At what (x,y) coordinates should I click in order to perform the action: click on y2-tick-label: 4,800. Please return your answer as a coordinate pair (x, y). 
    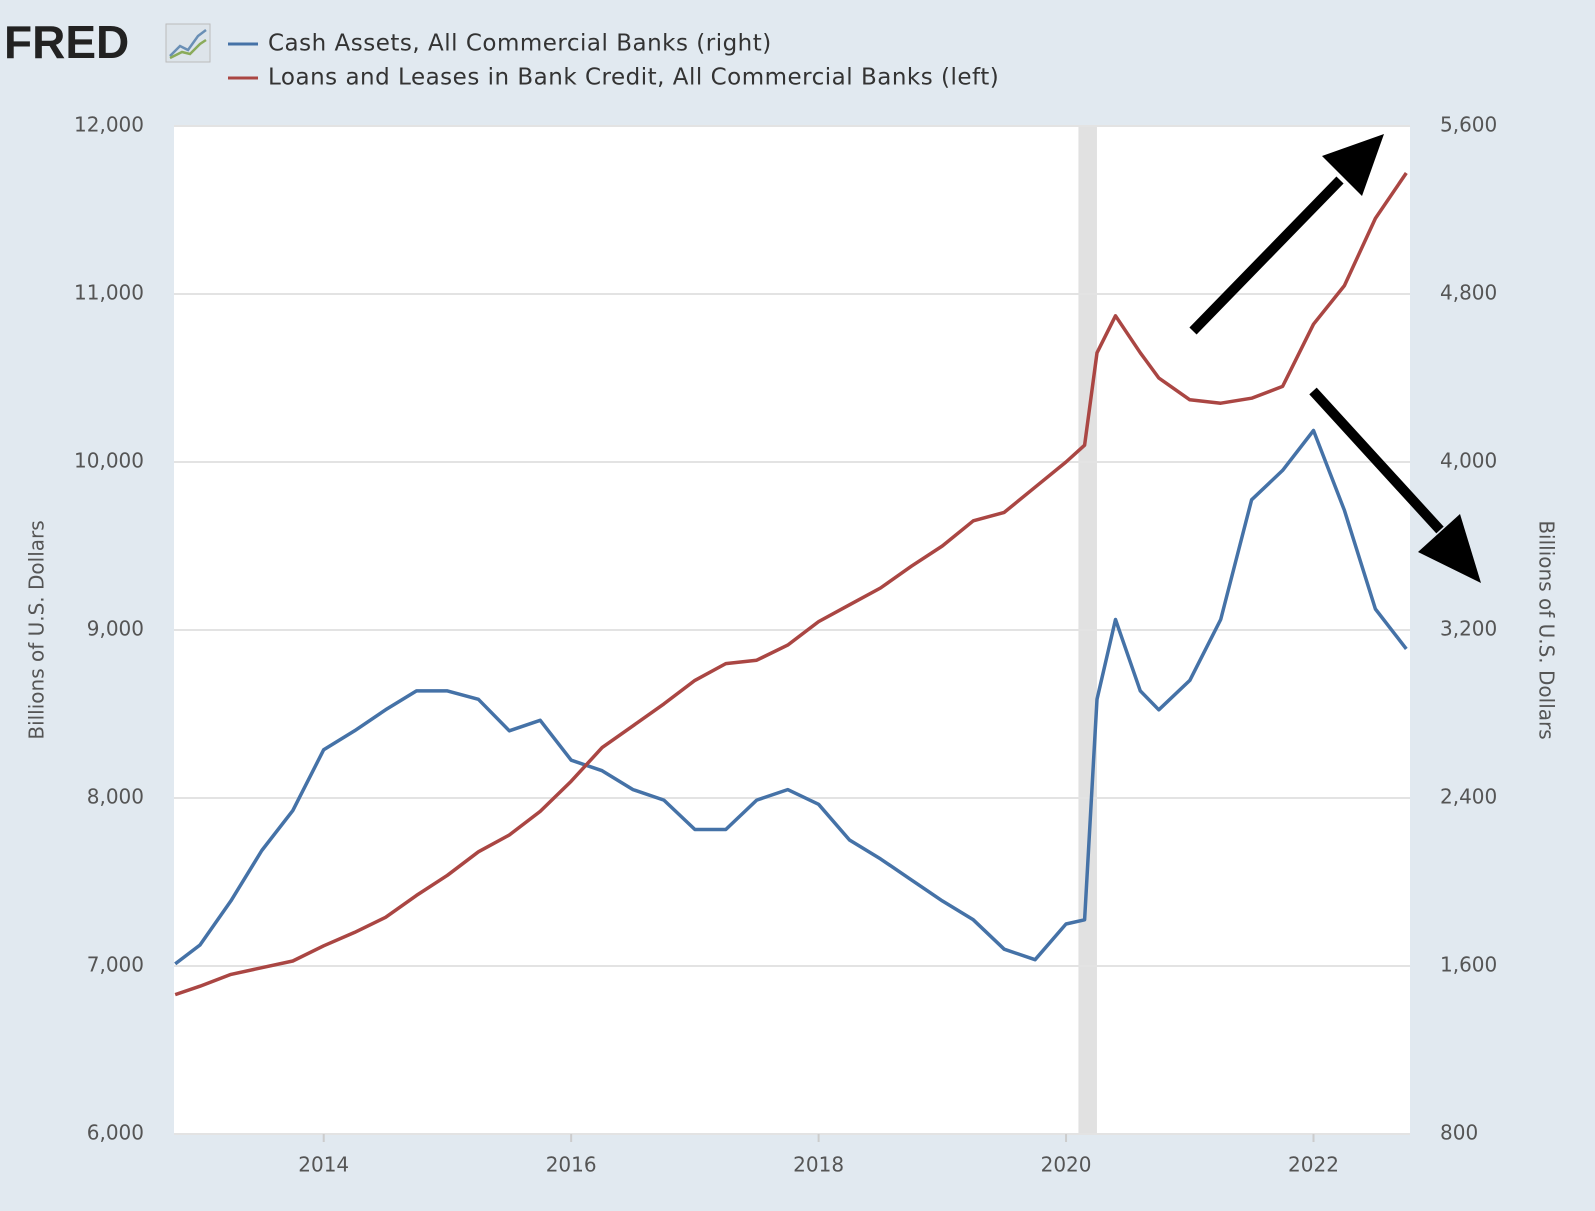
    Looking at the image, I should click on (1468, 293).